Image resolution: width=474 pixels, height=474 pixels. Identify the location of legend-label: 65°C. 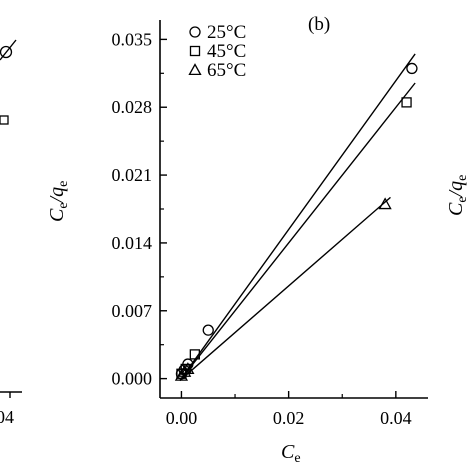
(226, 70).